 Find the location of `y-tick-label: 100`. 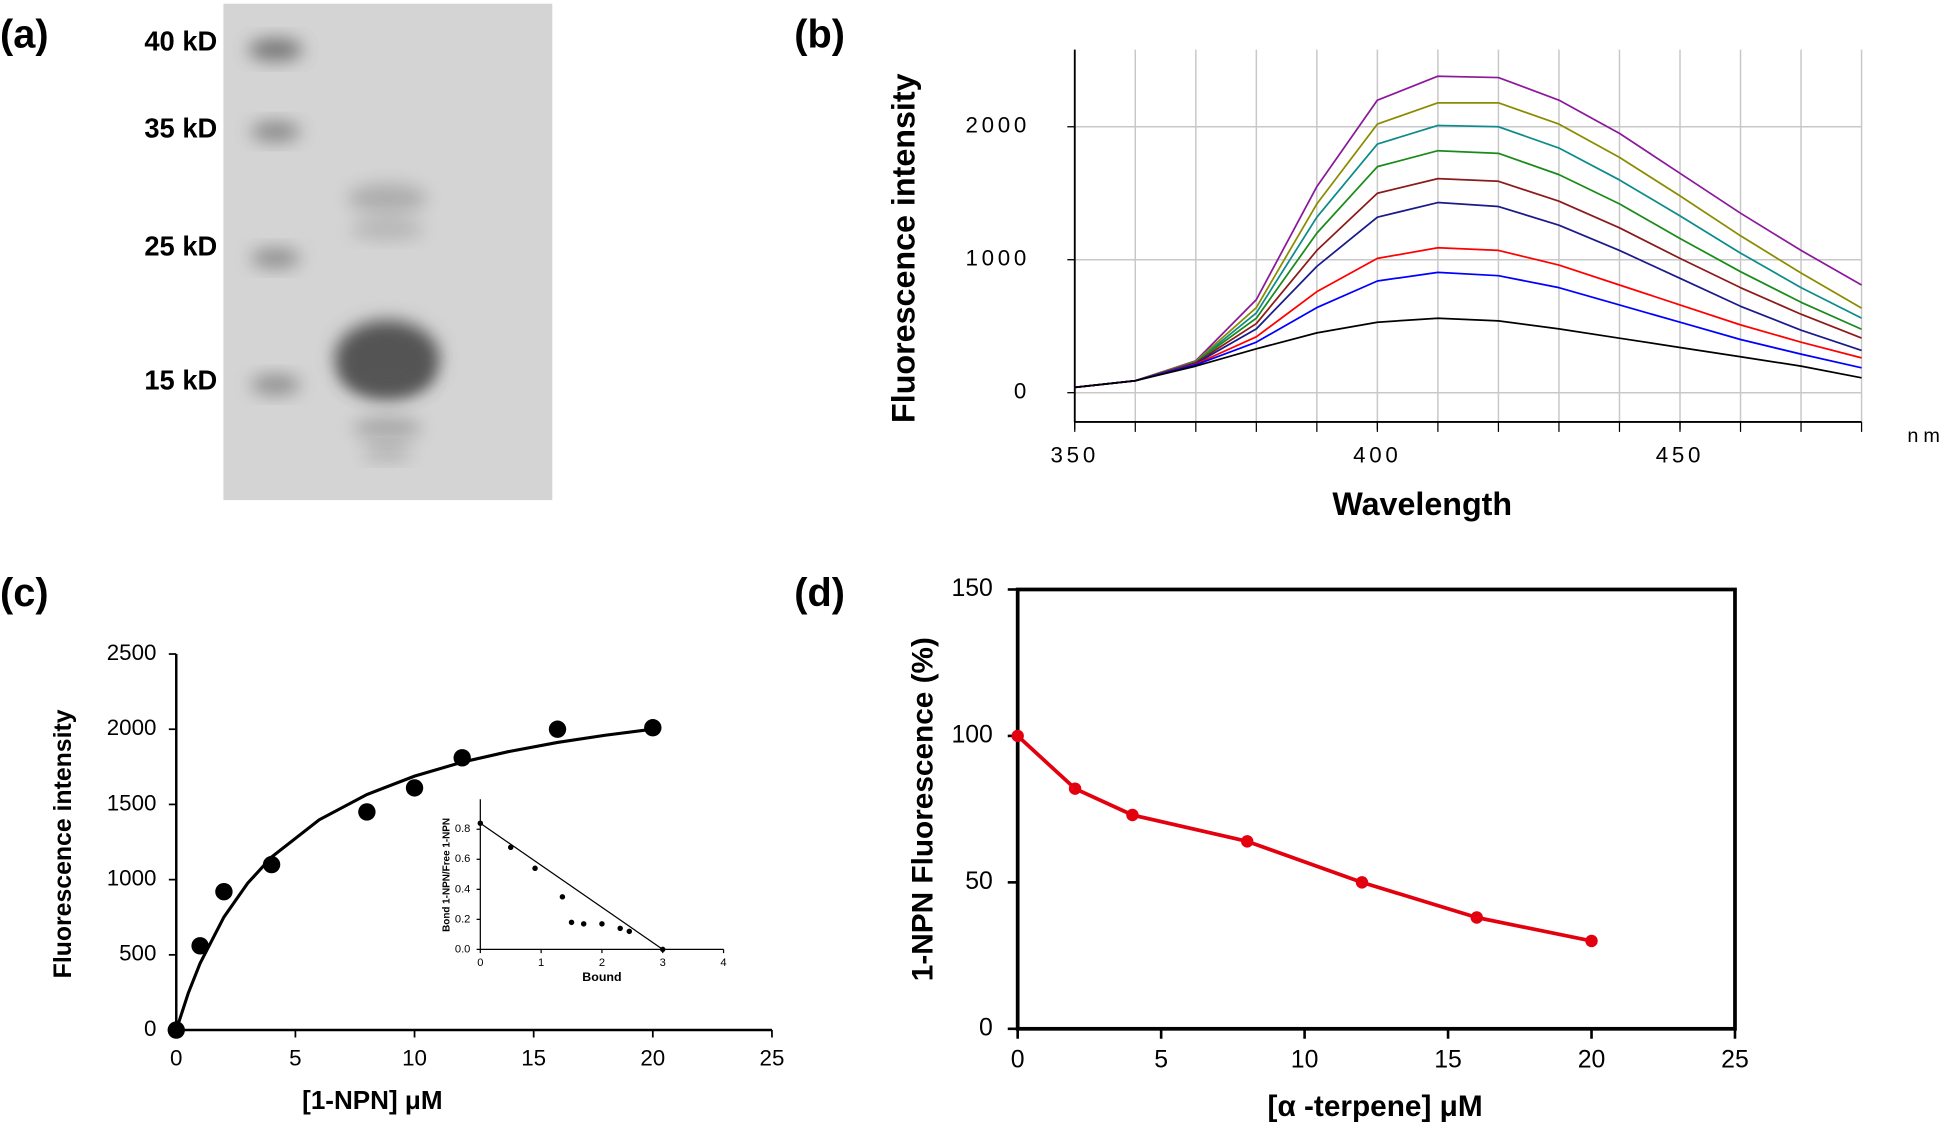

y-tick-label: 100 is located at coordinates (971, 734).